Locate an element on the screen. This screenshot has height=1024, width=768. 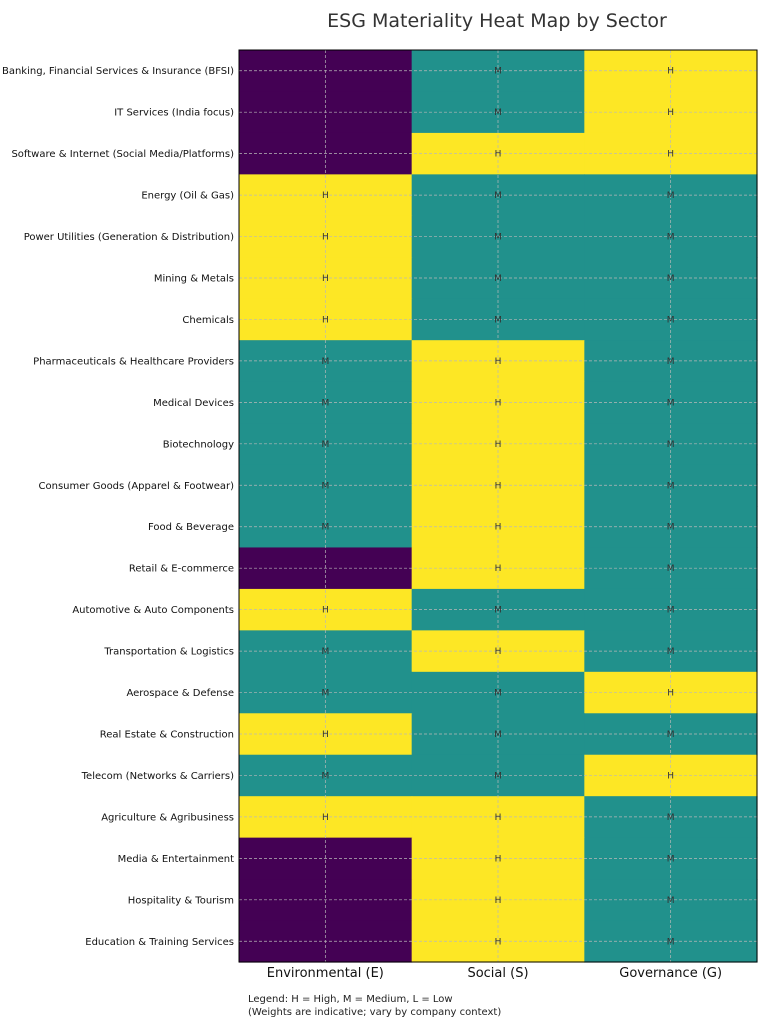
column-label: Social (S) is located at coordinates (497, 973).